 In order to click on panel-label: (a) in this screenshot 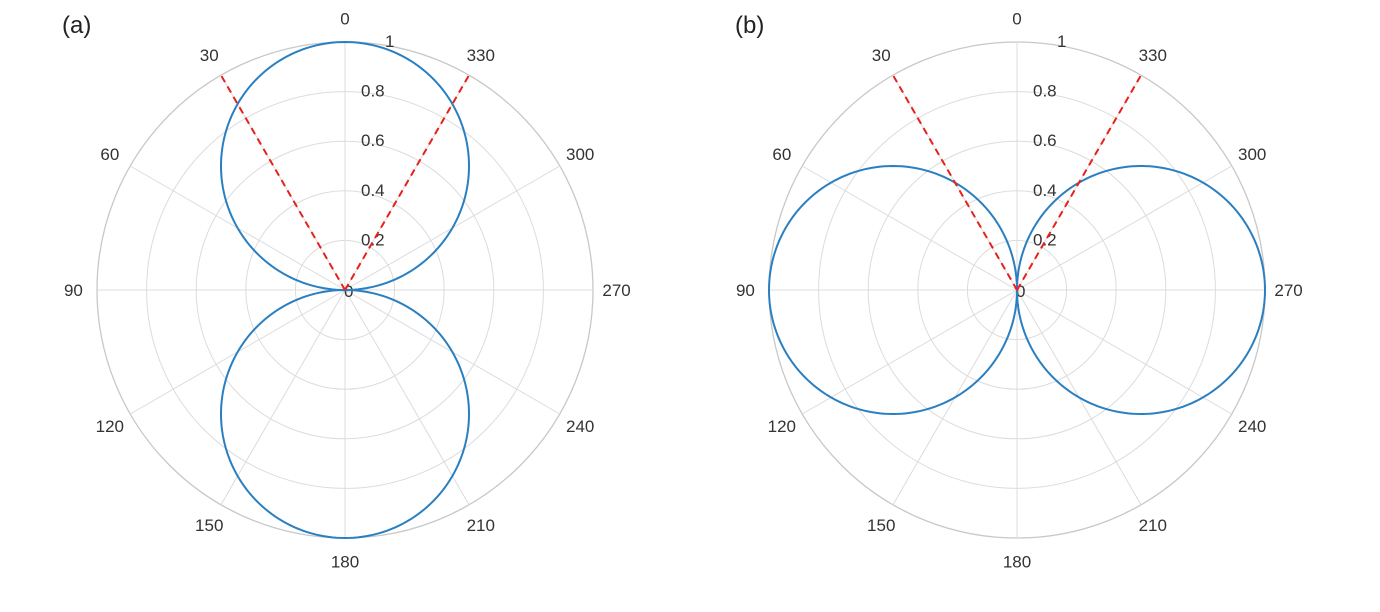, I will do `click(76, 25)`.